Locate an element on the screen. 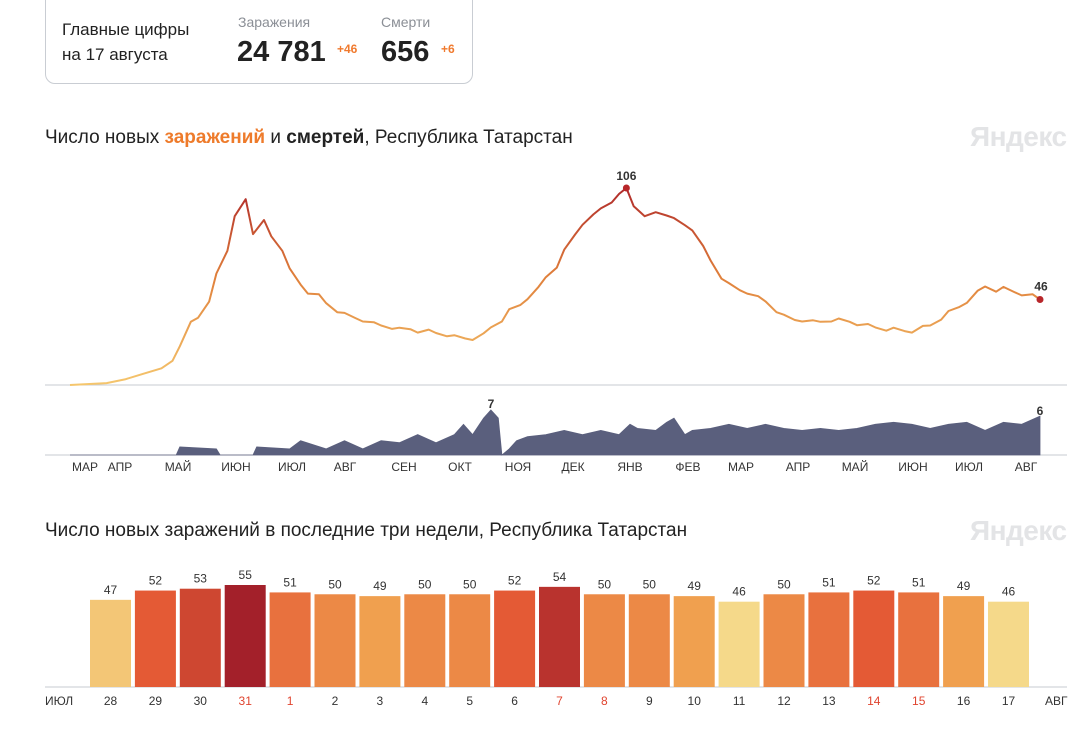 Image resolution: width=1080 pixels, height=730 pixels. chart1-title-prefix: Число новых is located at coordinates (105, 137).